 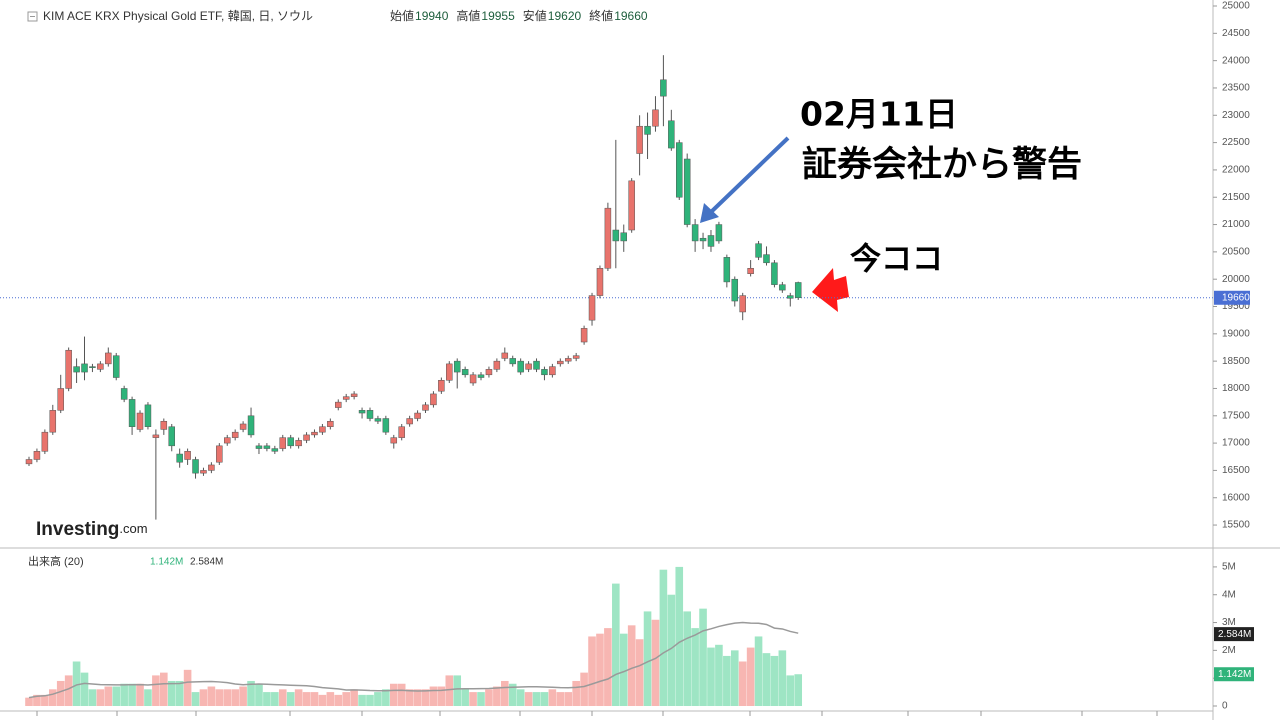 What do you see at coordinates (565, 16) in the screenshot?
I see `ohlc-value: 19620` at bounding box center [565, 16].